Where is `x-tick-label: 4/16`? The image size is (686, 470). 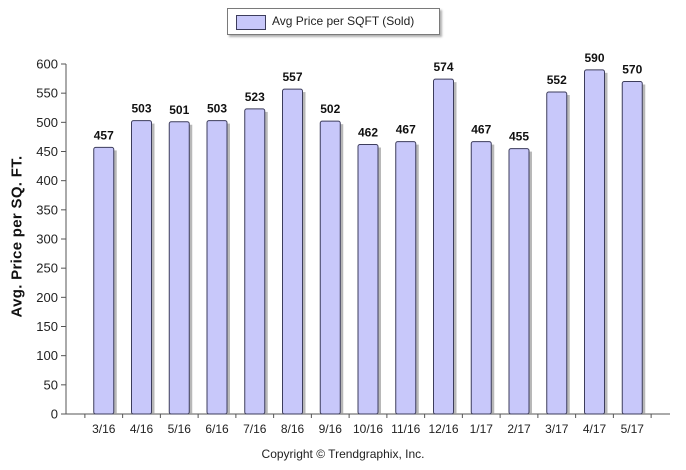
x-tick-label: 4/16 is located at coordinates (142, 429).